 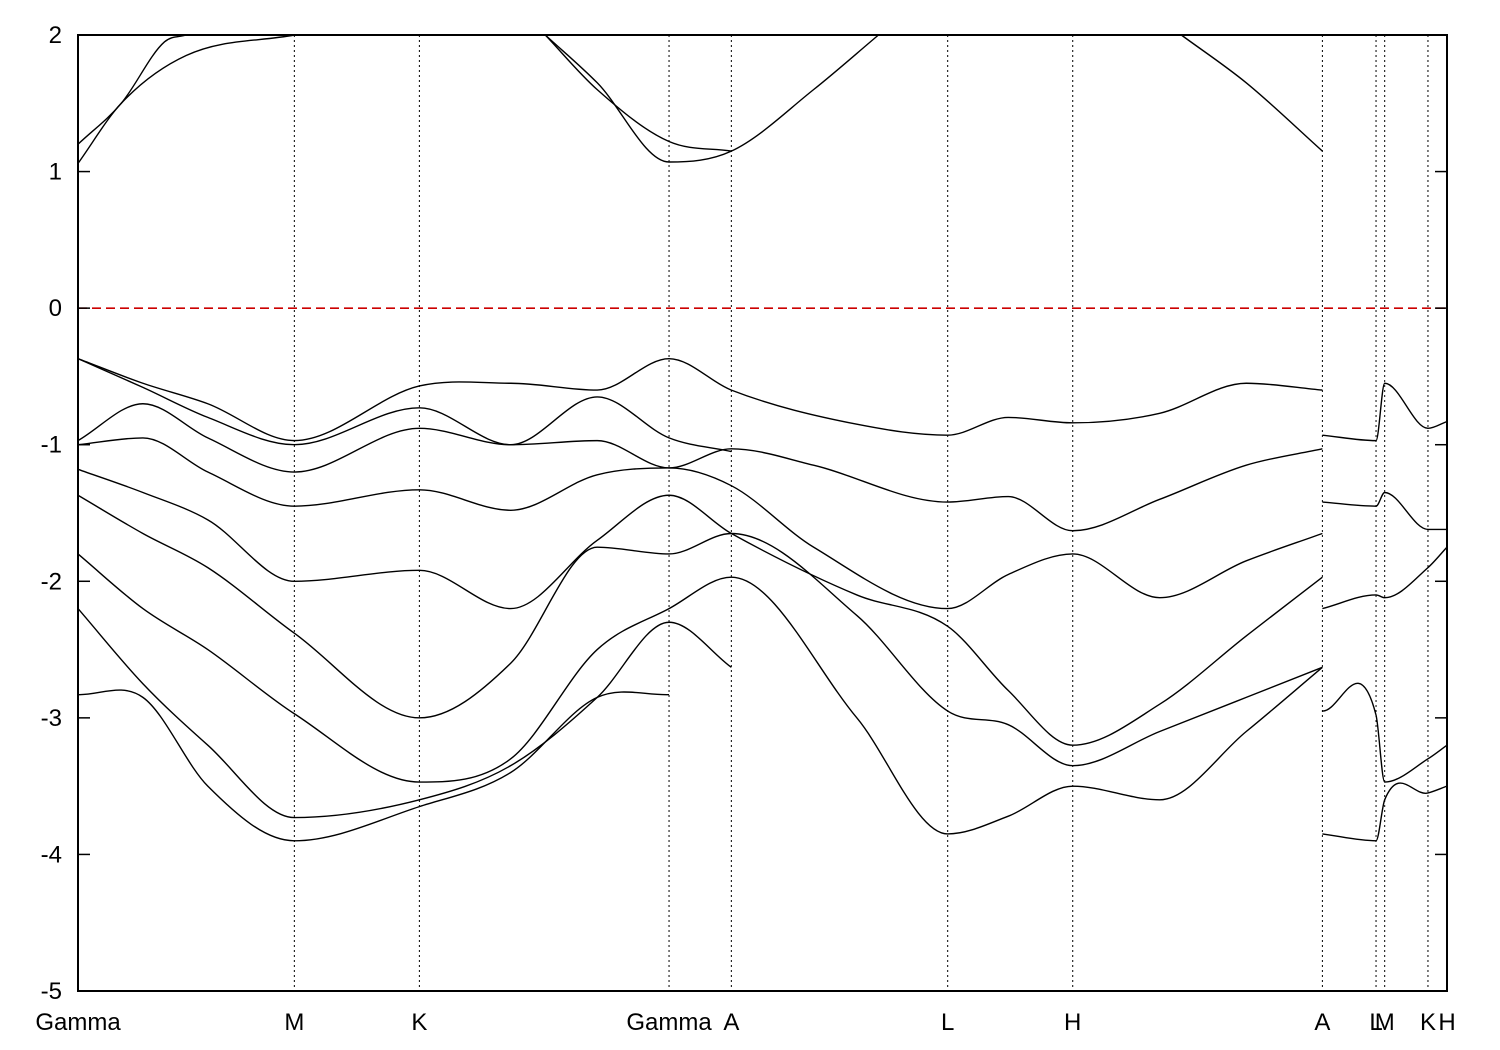 What do you see at coordinates (55, 35) in the screenshot?
I see `y-tick-label: 2` at bounding box center [55, 35].